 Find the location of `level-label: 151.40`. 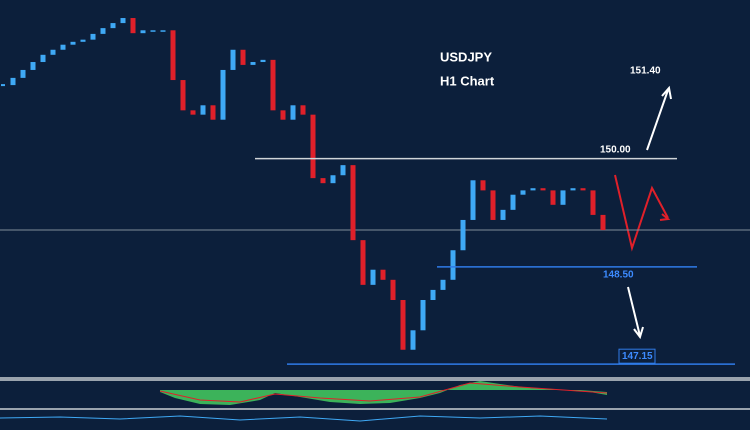

level-label: 151.40 is located at coordinates (645, 70).